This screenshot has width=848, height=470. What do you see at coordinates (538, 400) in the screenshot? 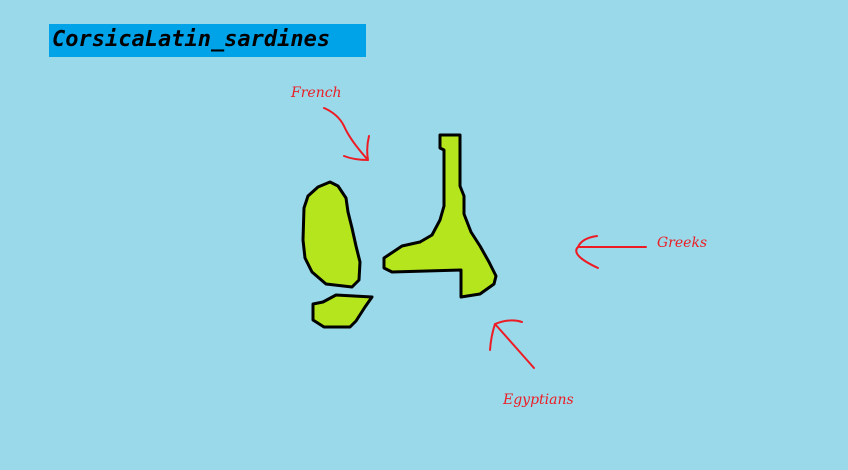
I see `label-egyptians: Egyptians` at bounding box center [538, 400].